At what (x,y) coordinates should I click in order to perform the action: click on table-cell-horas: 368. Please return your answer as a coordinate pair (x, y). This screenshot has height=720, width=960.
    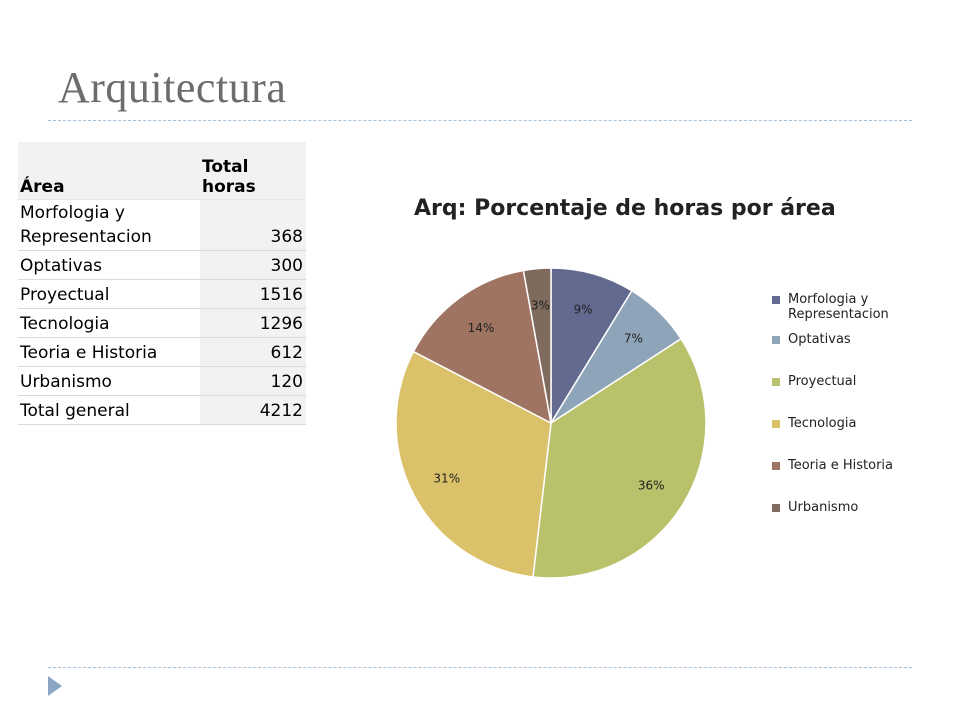
    Looking at the image, I should click on (253, 225).